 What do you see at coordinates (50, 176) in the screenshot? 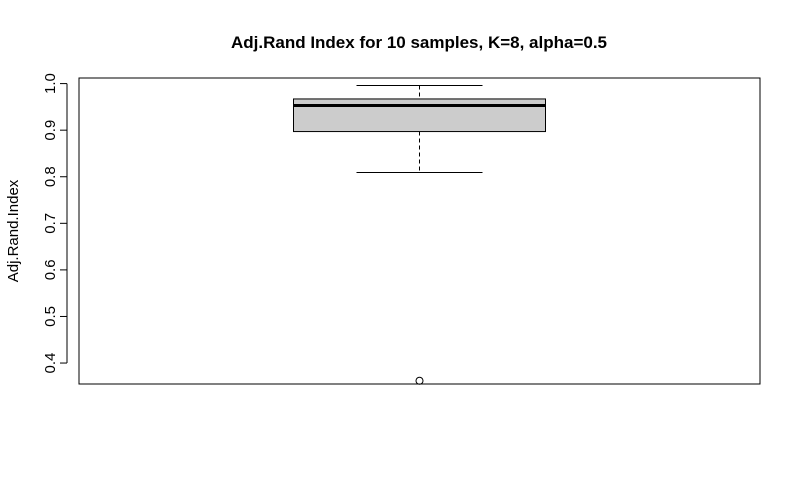
I see `y-tick-label: 0.8` at bounding box center [50, 176].